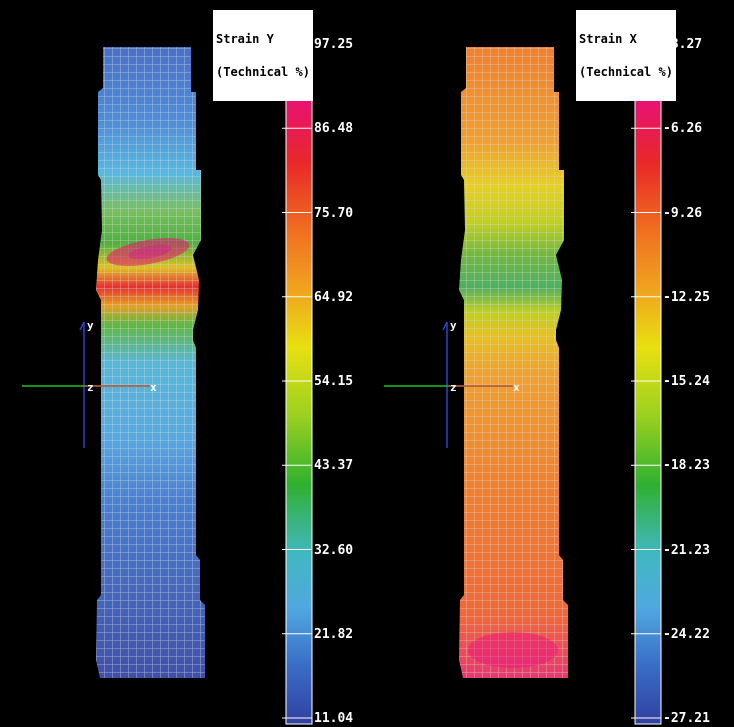 This screenshot has width=734, height=727. What do you see at coordinates (608, 39) in the screenshot?
I see `colorbar-title-line1: Strain X` at bounding box center [608, 39].